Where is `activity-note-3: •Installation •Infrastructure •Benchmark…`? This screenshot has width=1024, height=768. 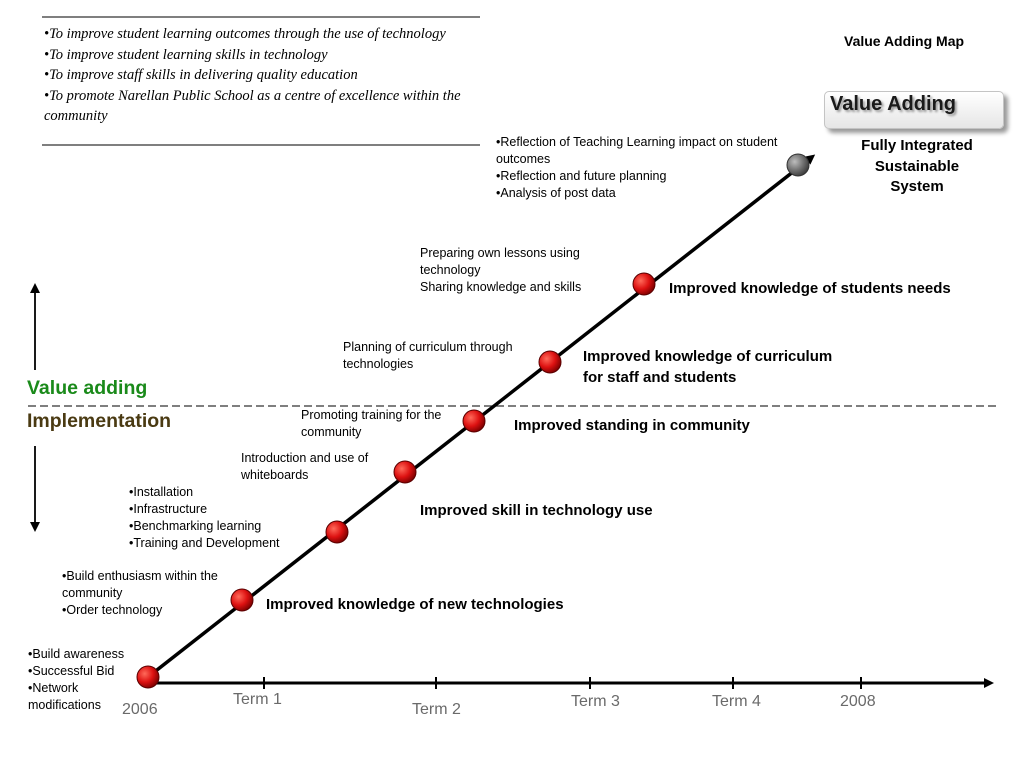 activity-note-3: •Installation •Infrastructure •Benchmark… is located at coordinates (229, 518).